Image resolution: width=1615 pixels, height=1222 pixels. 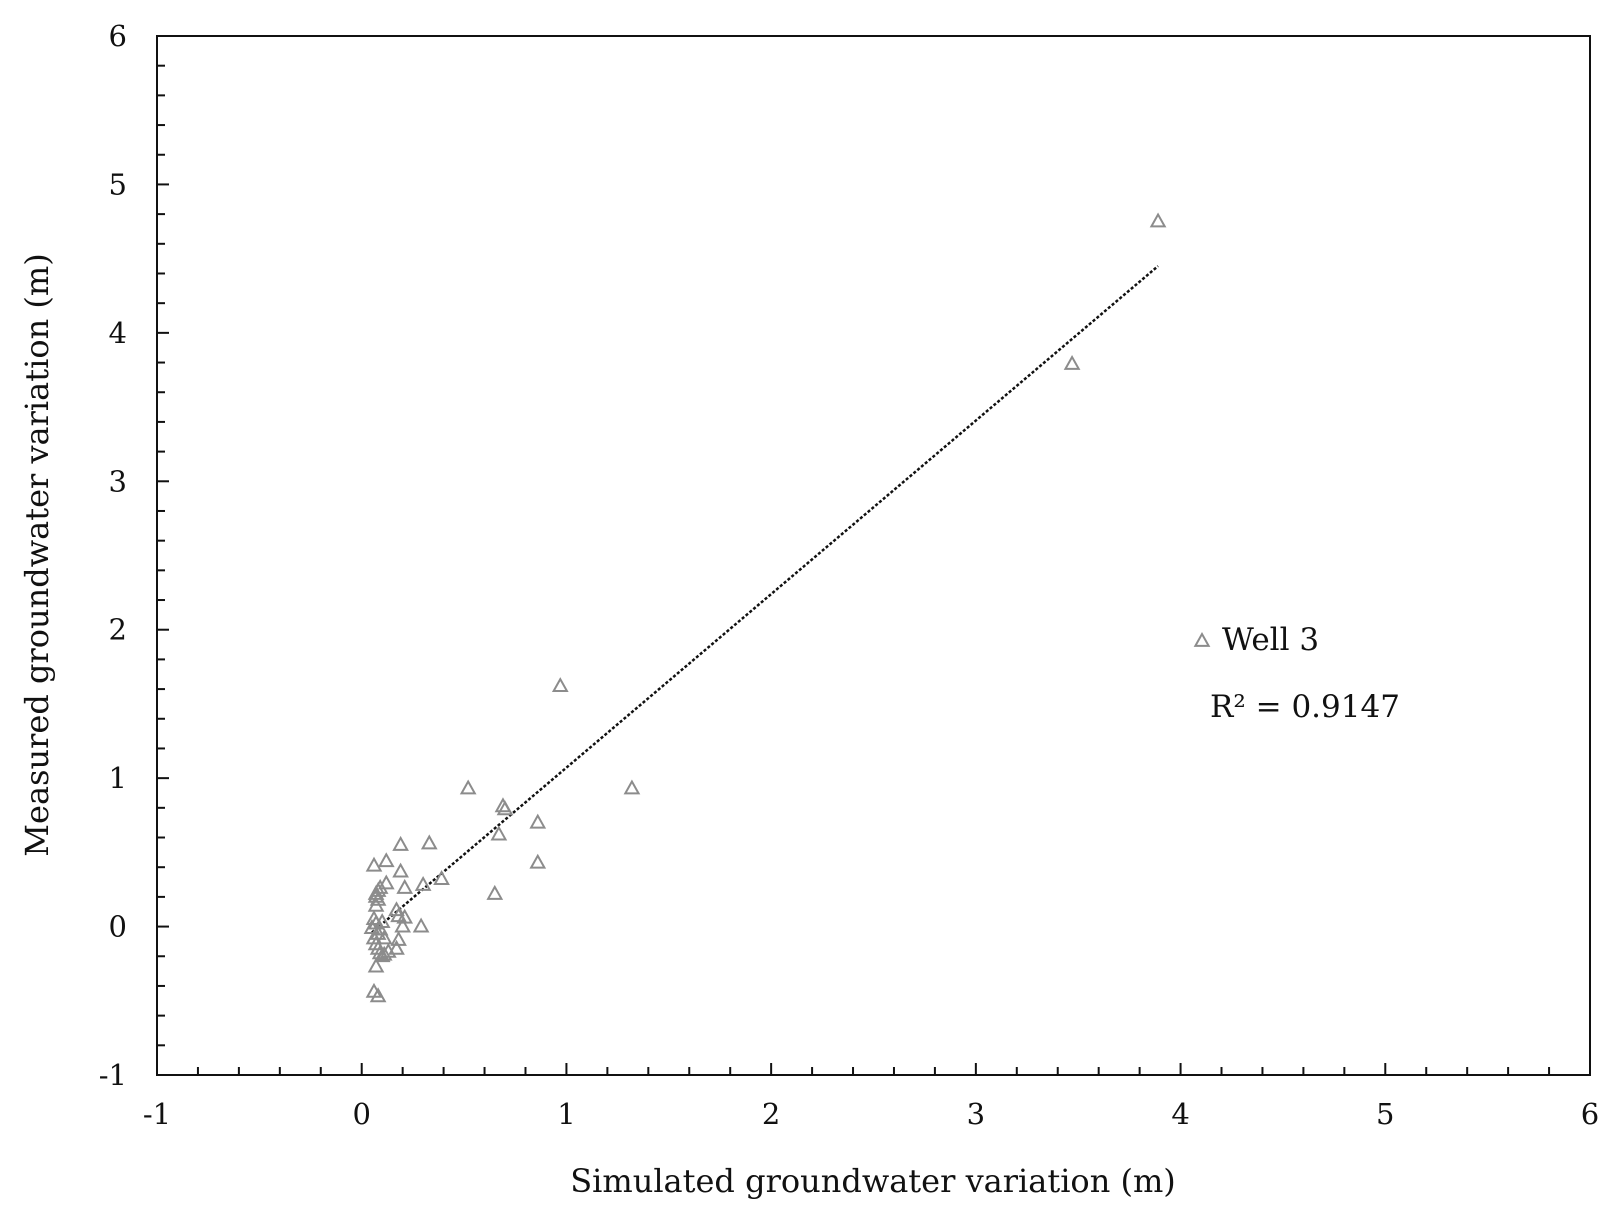 I want to click on legend-marker-triangle, so click(x=1202, y=639).